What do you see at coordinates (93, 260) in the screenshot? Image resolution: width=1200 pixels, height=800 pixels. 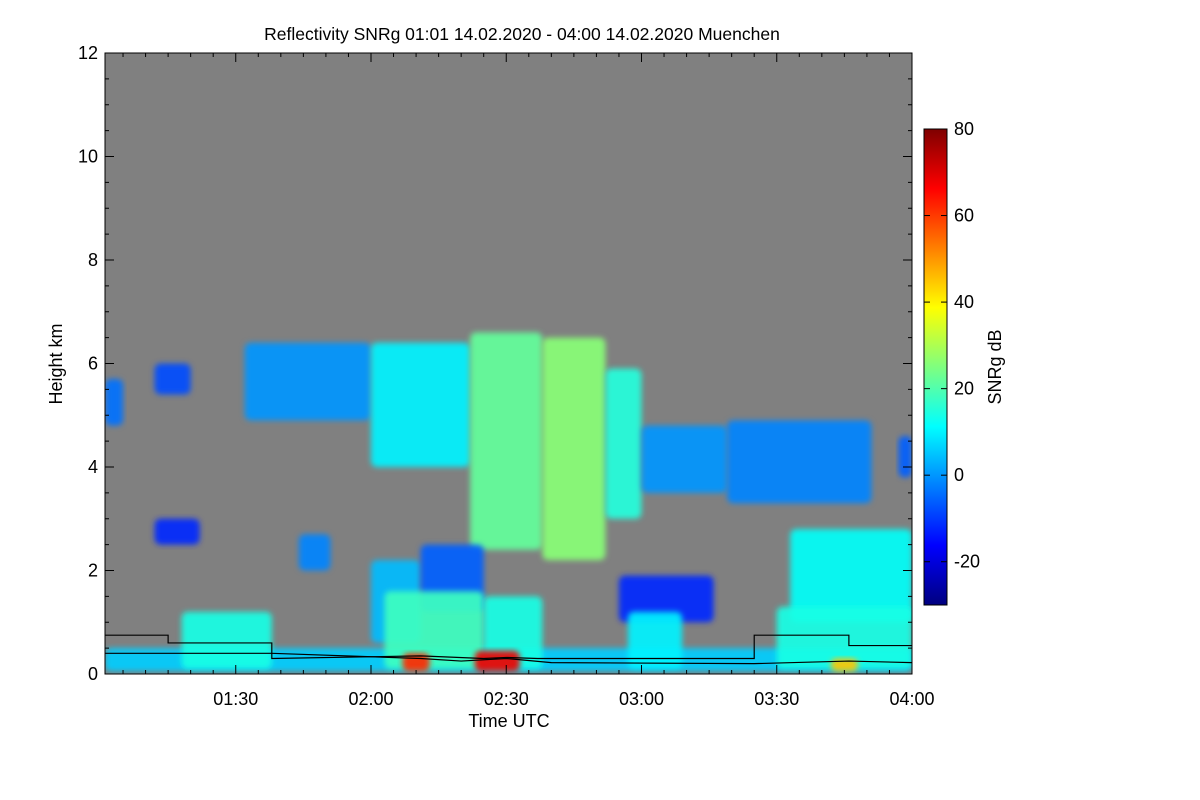 I see `y-tick-label: 8` at bounding box center [93, 260].